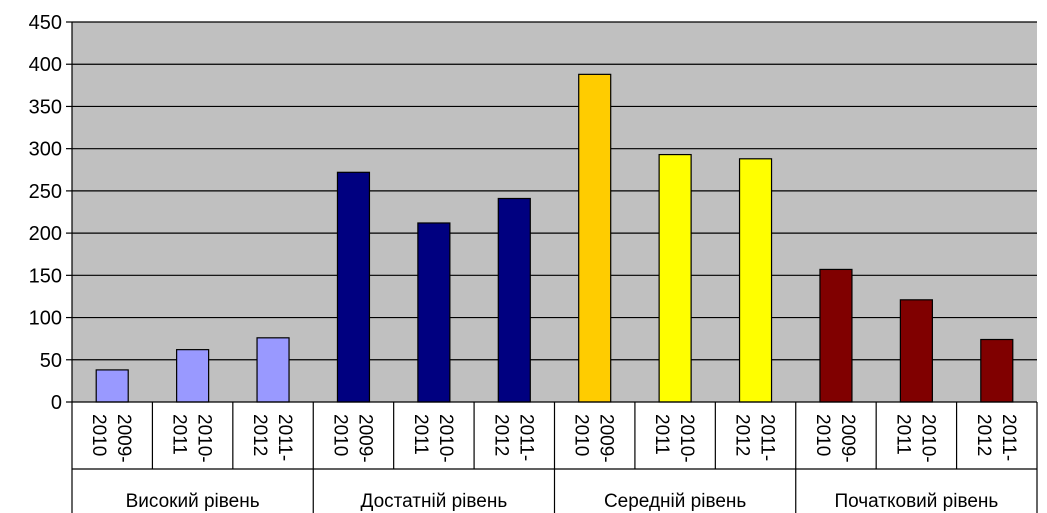 This screenshot has height=513, width=1047. Describe the element at coordinates (51, 361) in the screenshot. I see `y-tick-label: 50` at that location.